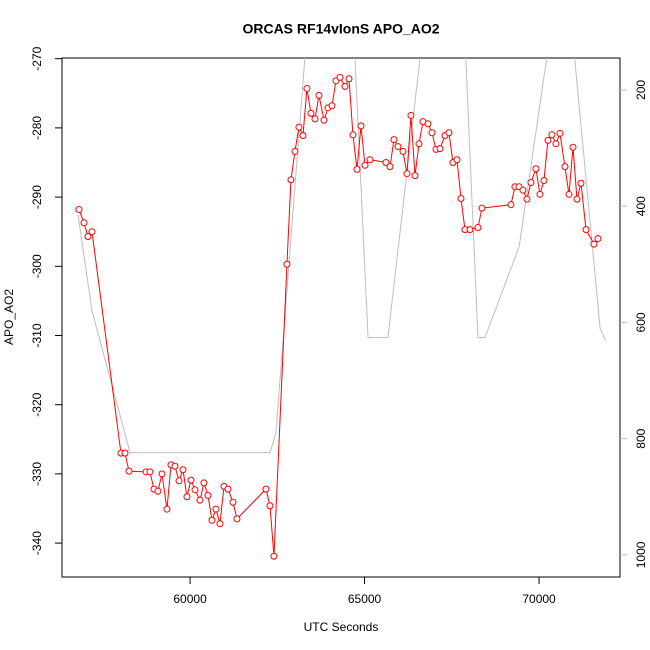 Image resolution: width=650 pixels, height=650 pixels. I want to click on y2-tick-label: 400, so click(641, 206).